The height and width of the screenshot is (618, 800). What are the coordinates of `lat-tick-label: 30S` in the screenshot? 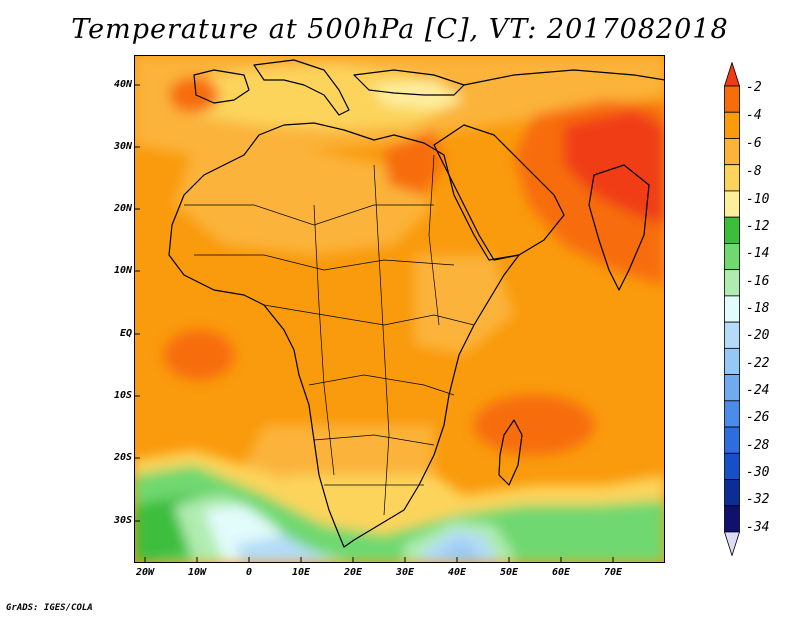 It's located at (122, 520).